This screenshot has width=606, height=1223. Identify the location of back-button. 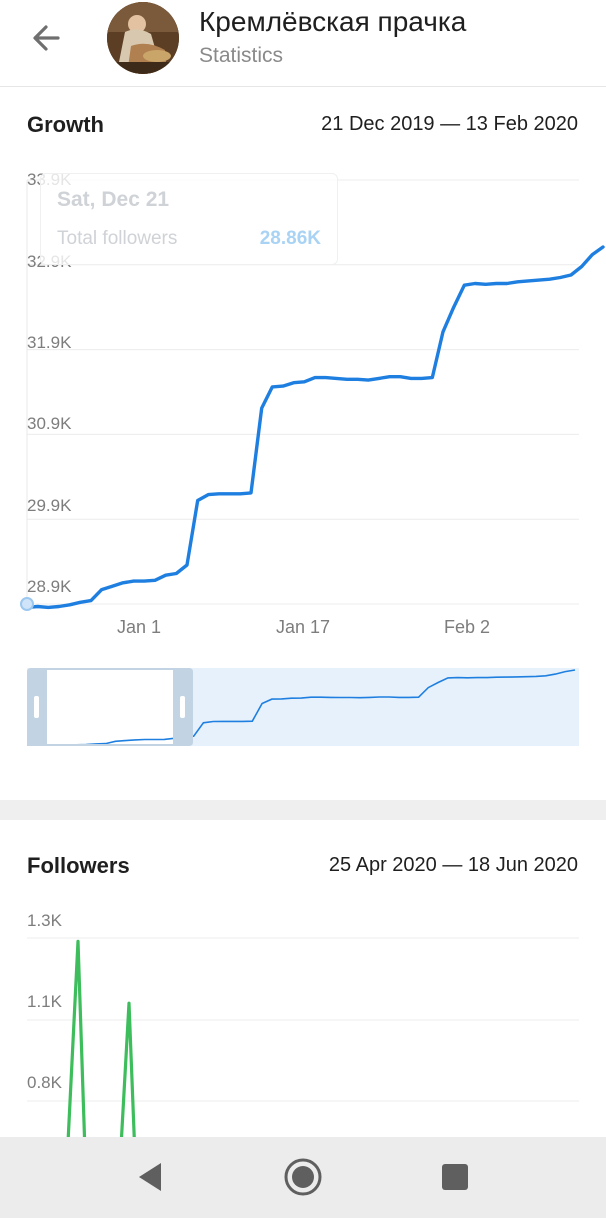
(47, 38).